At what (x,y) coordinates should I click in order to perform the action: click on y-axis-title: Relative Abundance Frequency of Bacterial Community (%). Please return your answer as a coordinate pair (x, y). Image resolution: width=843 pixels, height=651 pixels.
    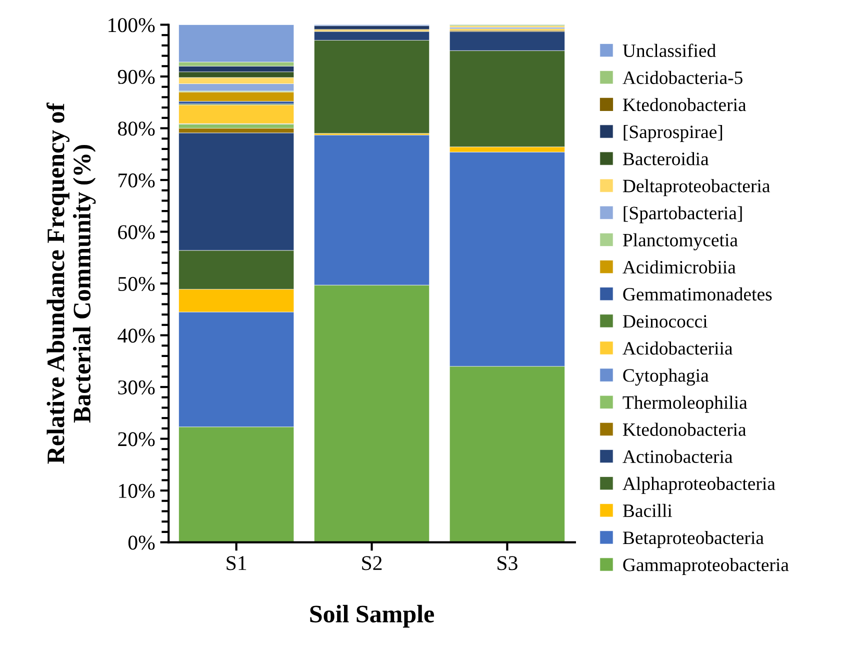
    Looking at the image, I should click on (71, 283).